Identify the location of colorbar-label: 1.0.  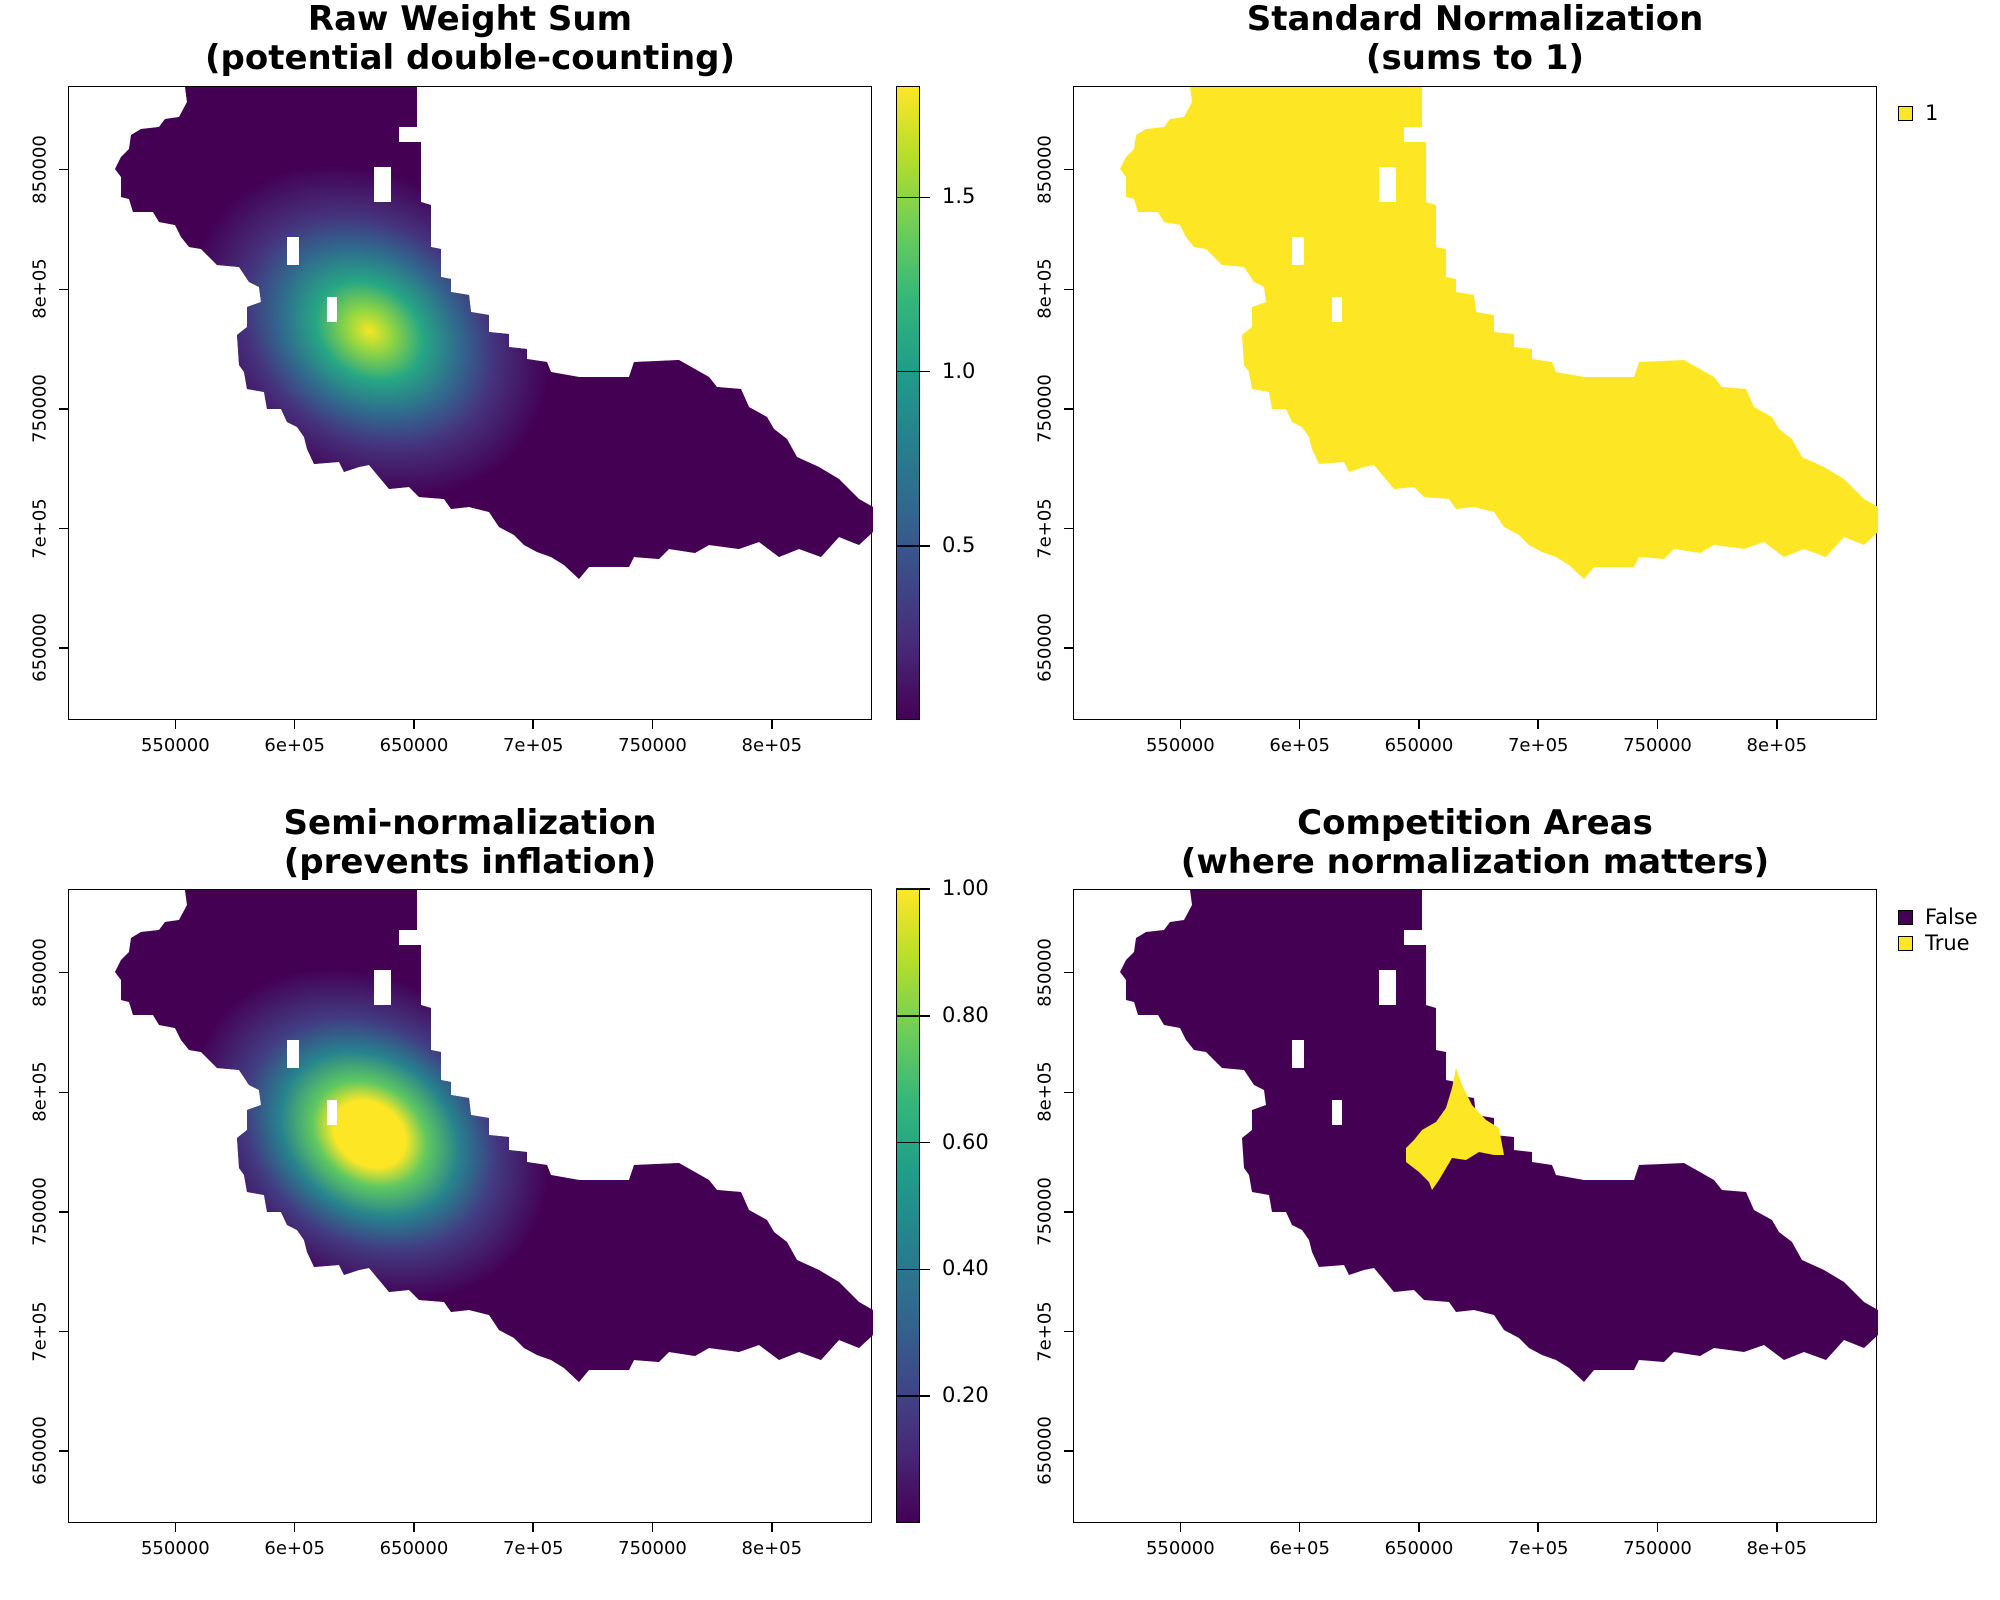
(959, 370).